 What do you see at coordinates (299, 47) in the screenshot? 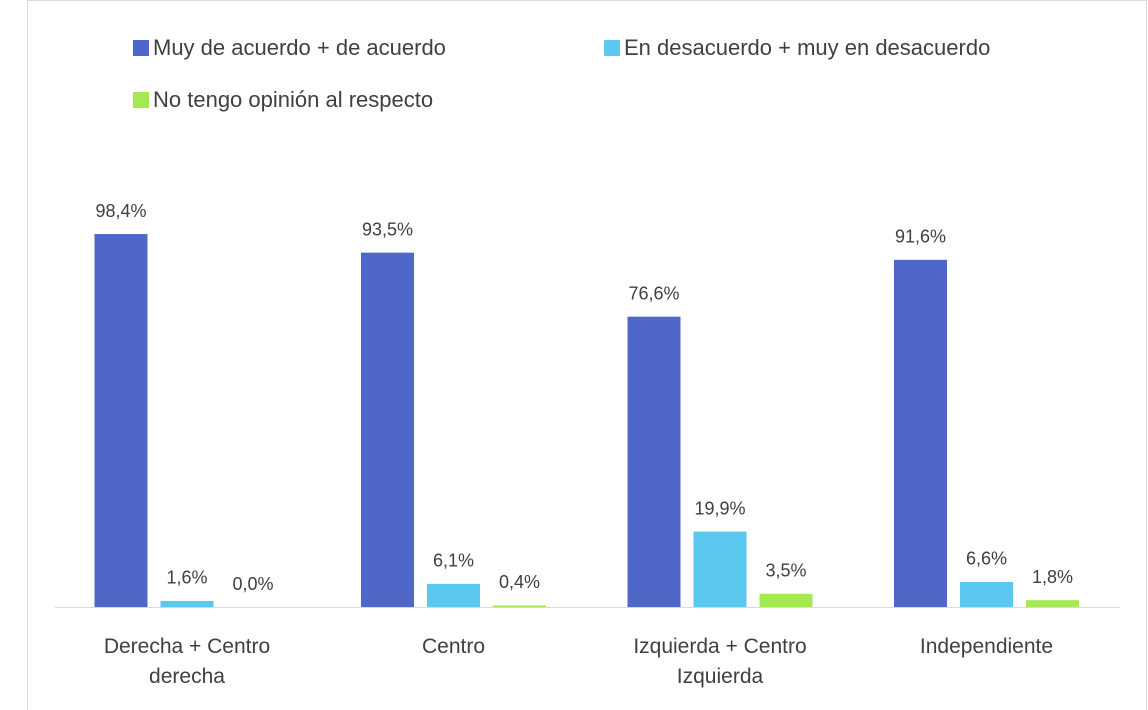
I see `legend-label: Muy de acuerdo + de acuerdo` at bounding box center [299, 47].